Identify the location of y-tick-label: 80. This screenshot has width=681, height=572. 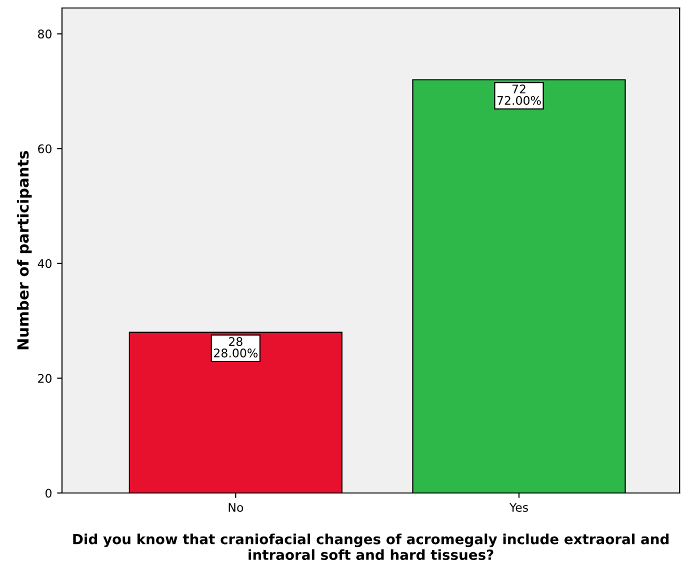
(45, 34).